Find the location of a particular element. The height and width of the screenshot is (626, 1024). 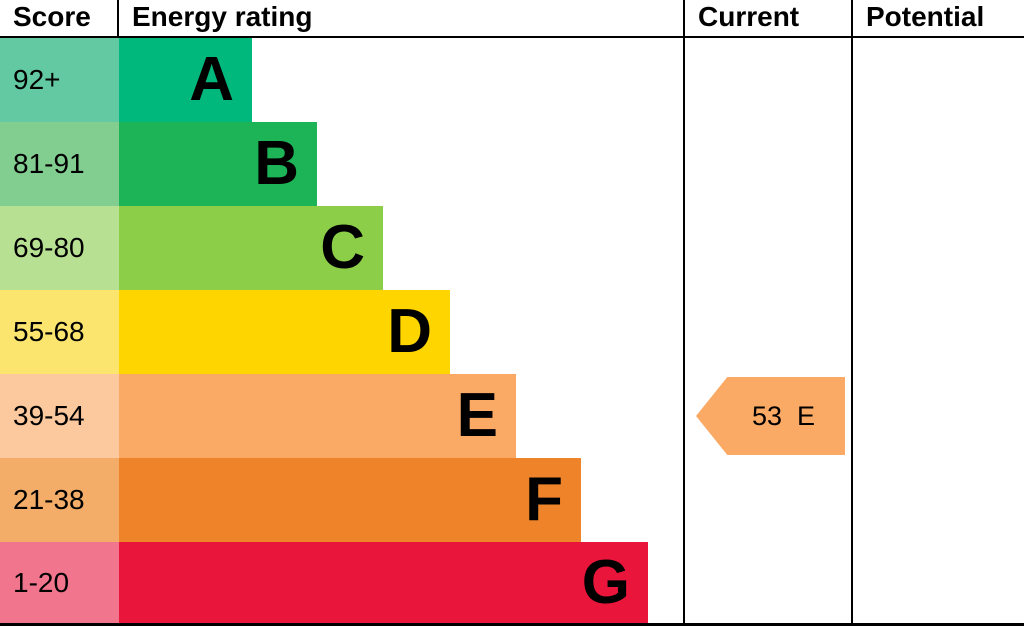

band-score-range: 39-54 is located at coordinates (59, 416).